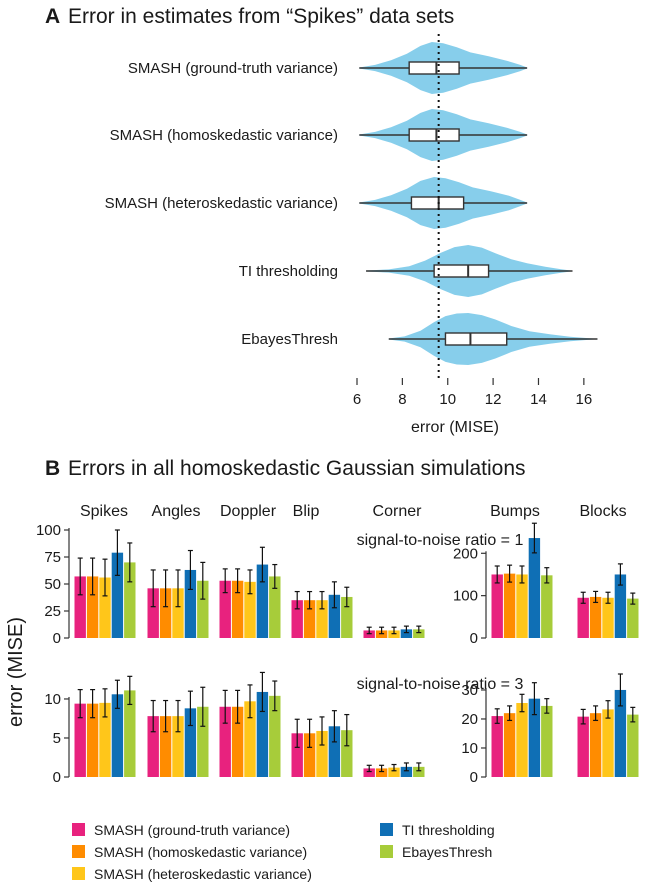  What do you see at coordinates (493, 399) in the screenshot?
I see `x-tick-label-3: 12` at bounding box center [493, 399].